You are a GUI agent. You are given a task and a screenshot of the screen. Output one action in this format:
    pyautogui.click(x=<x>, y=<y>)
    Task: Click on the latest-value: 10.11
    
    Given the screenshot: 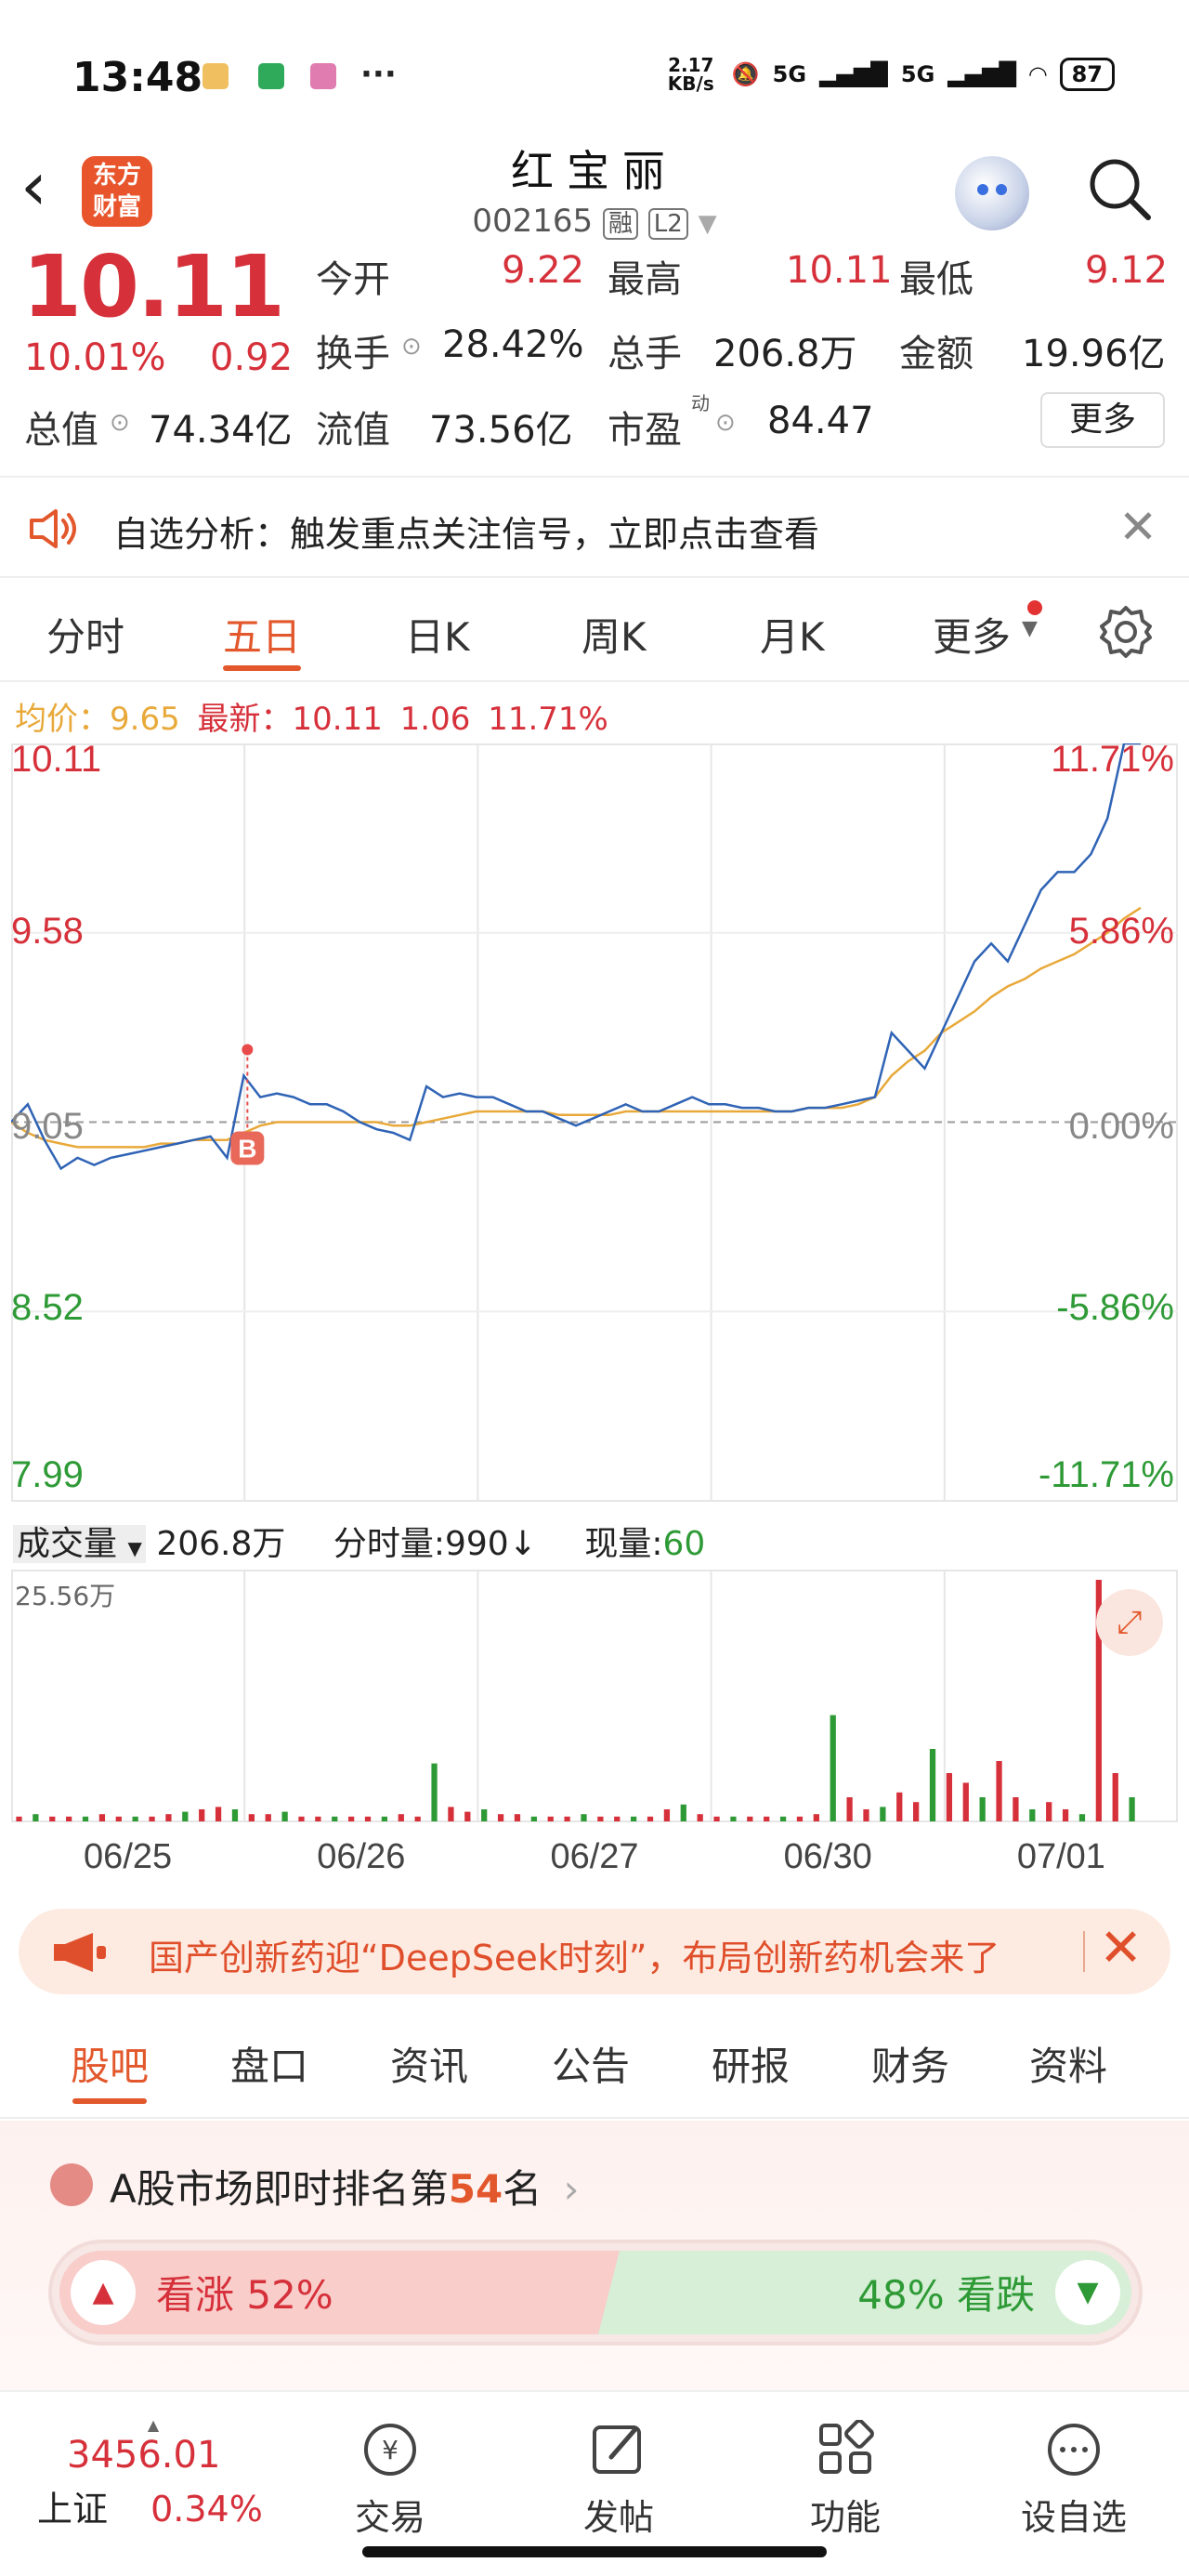 What is the action you would take?
    pyautogui.click(x=338, y=719)
    